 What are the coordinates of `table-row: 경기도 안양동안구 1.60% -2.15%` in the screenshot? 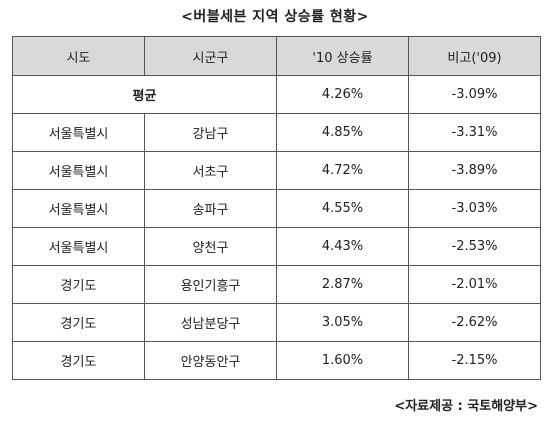 It's located at (276, 360).